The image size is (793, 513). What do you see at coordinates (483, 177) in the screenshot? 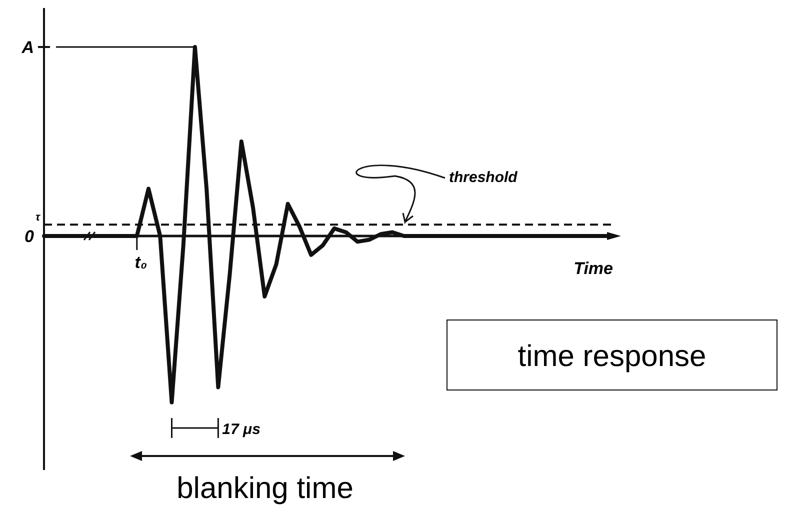
I see `annotation: threshold` at bounding box center [483, 177].